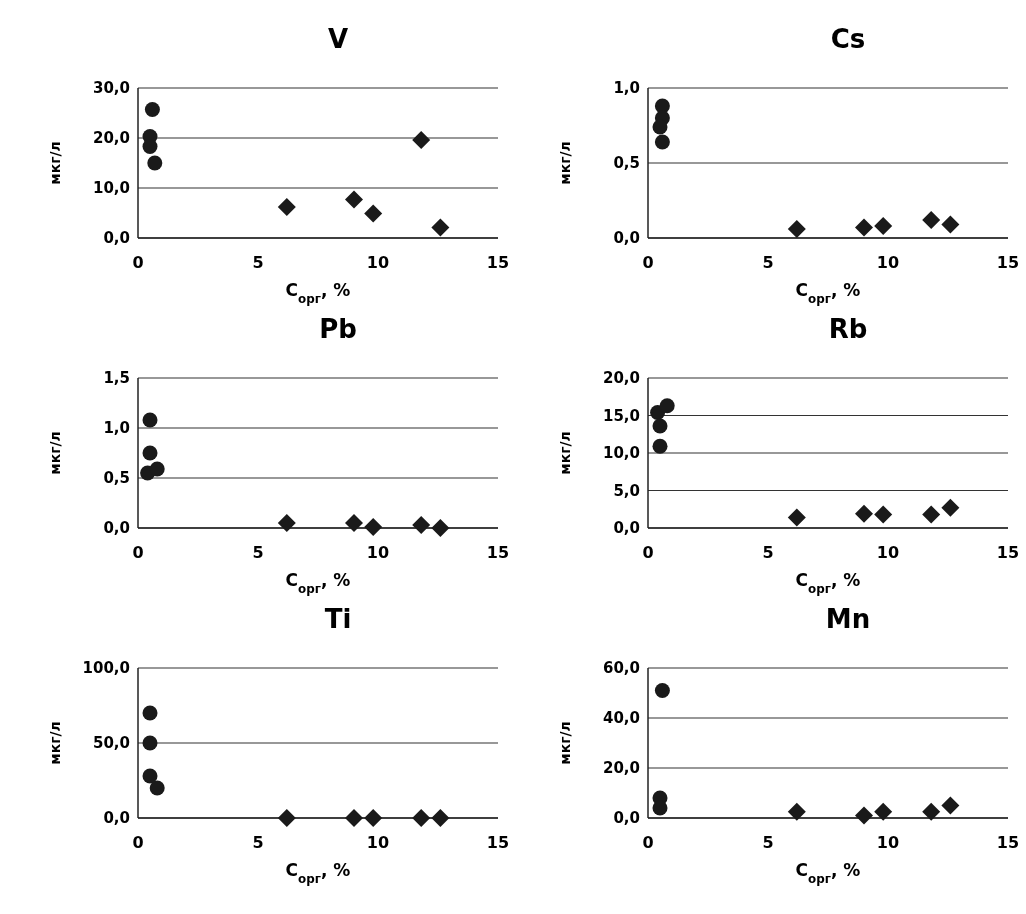 The width and height of the screenshot is (1026, 914). Describe the element at coordinates (626, 490) in the screenshot. I see `y-tick-label: 5,0` at that location.